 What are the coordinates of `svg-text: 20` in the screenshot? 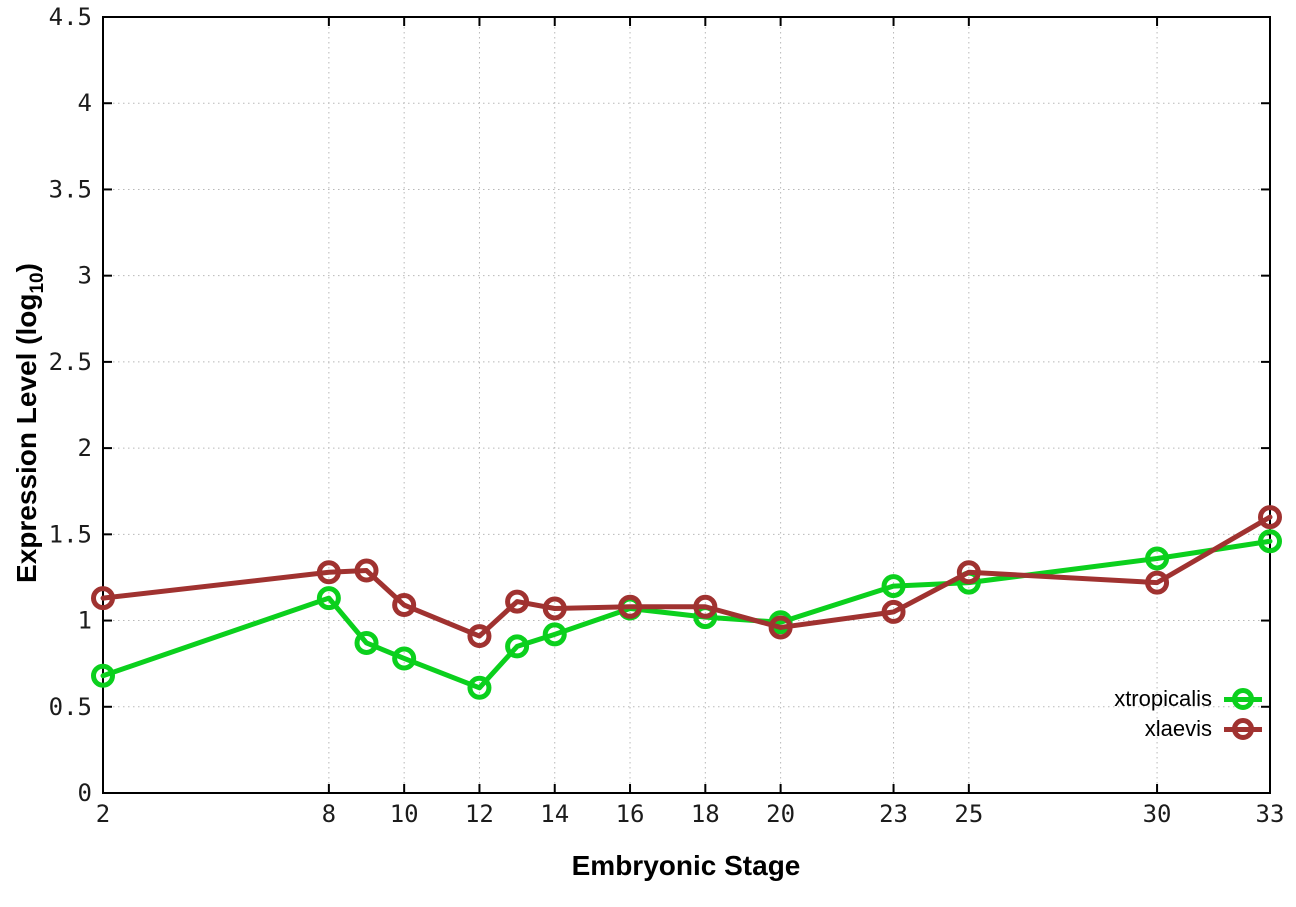 It's located at (780, 814).